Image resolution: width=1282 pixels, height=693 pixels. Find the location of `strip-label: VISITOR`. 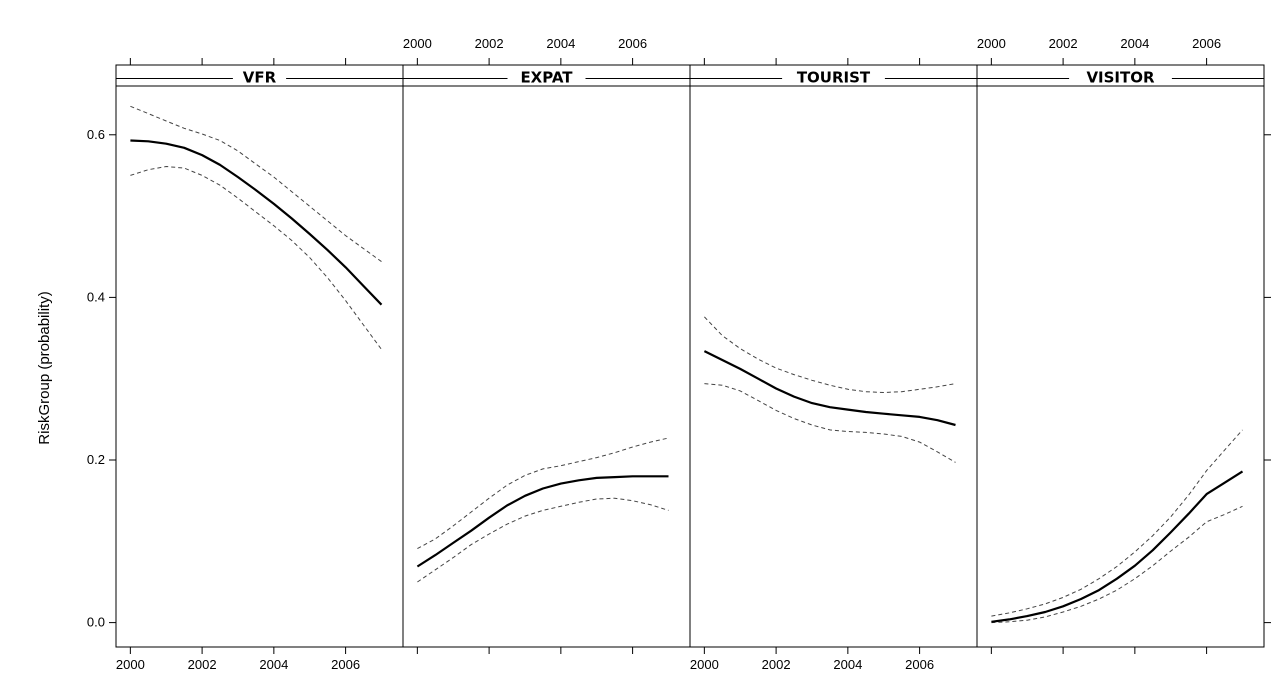

strip-label: VISITOR is located at coordinates (1120, 78).